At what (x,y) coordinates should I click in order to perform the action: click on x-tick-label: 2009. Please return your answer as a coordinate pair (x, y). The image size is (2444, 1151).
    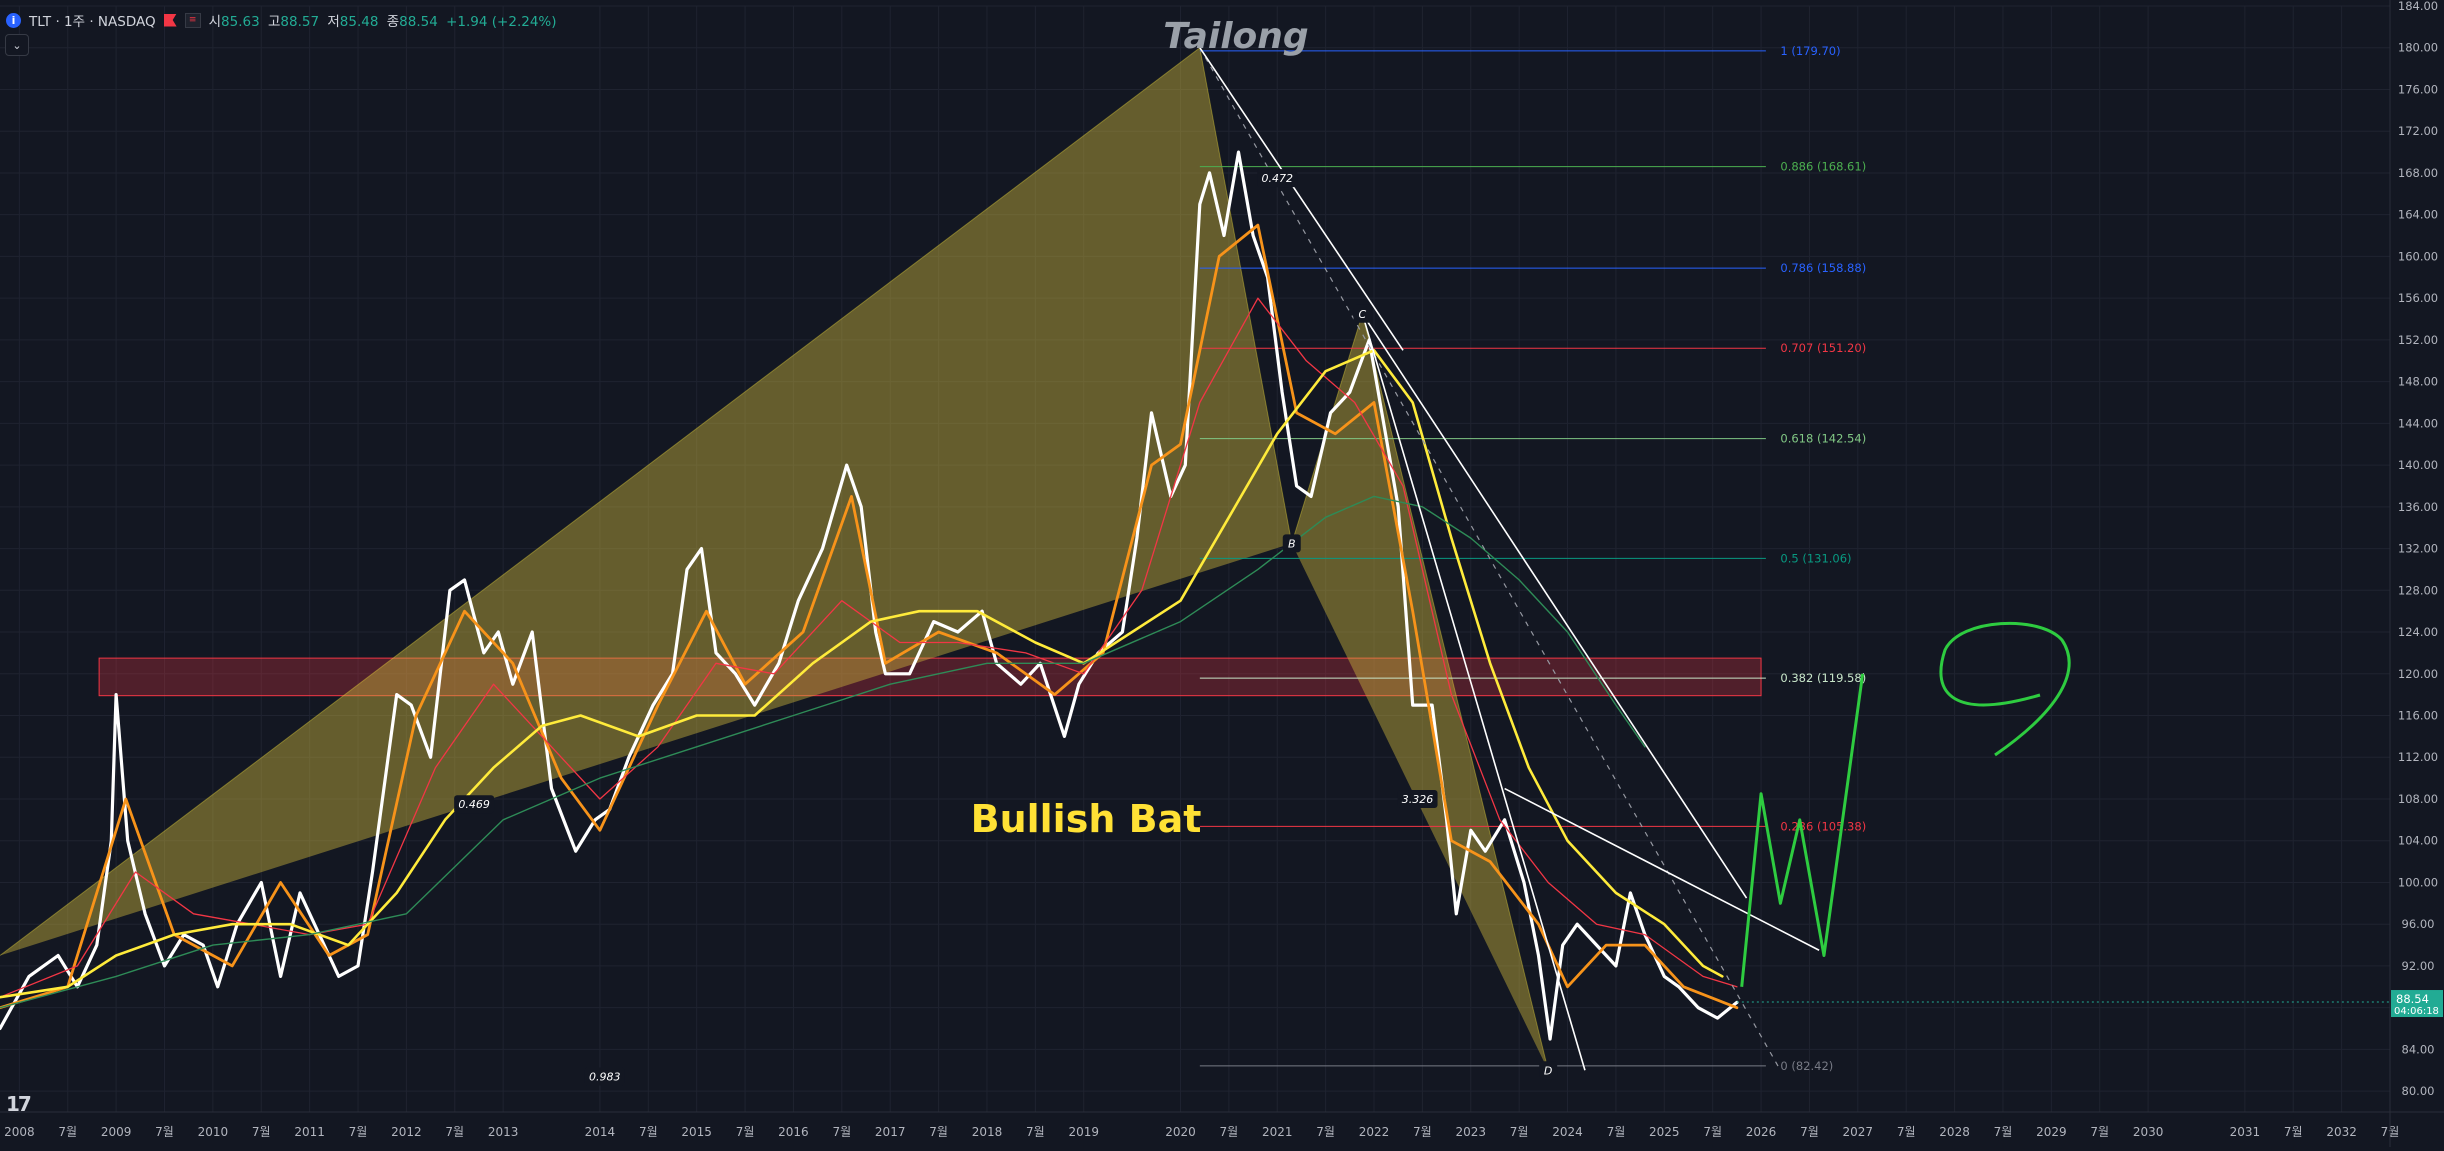
    Looking at the image, I should click on (116, 1132).